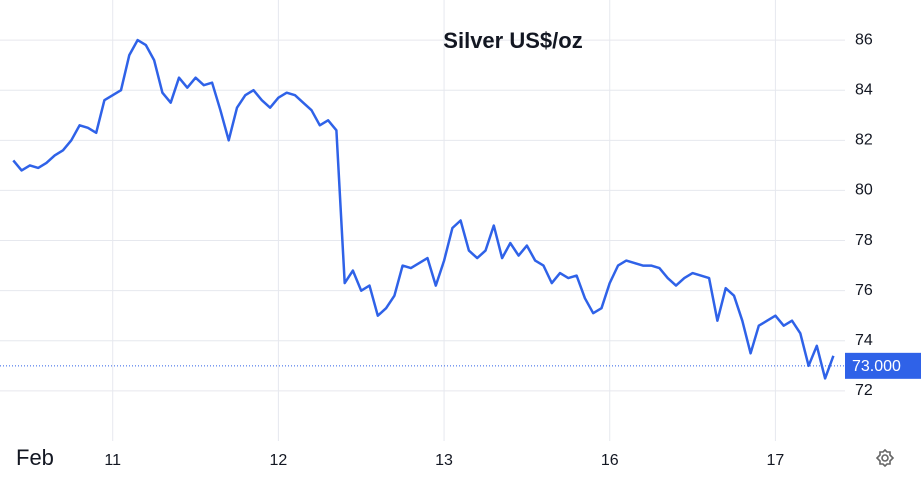 The image size is (921, 477). Describe the element at coordinates (864, 140) in the screenshot. I see `y-tick-label: 82` at that location.